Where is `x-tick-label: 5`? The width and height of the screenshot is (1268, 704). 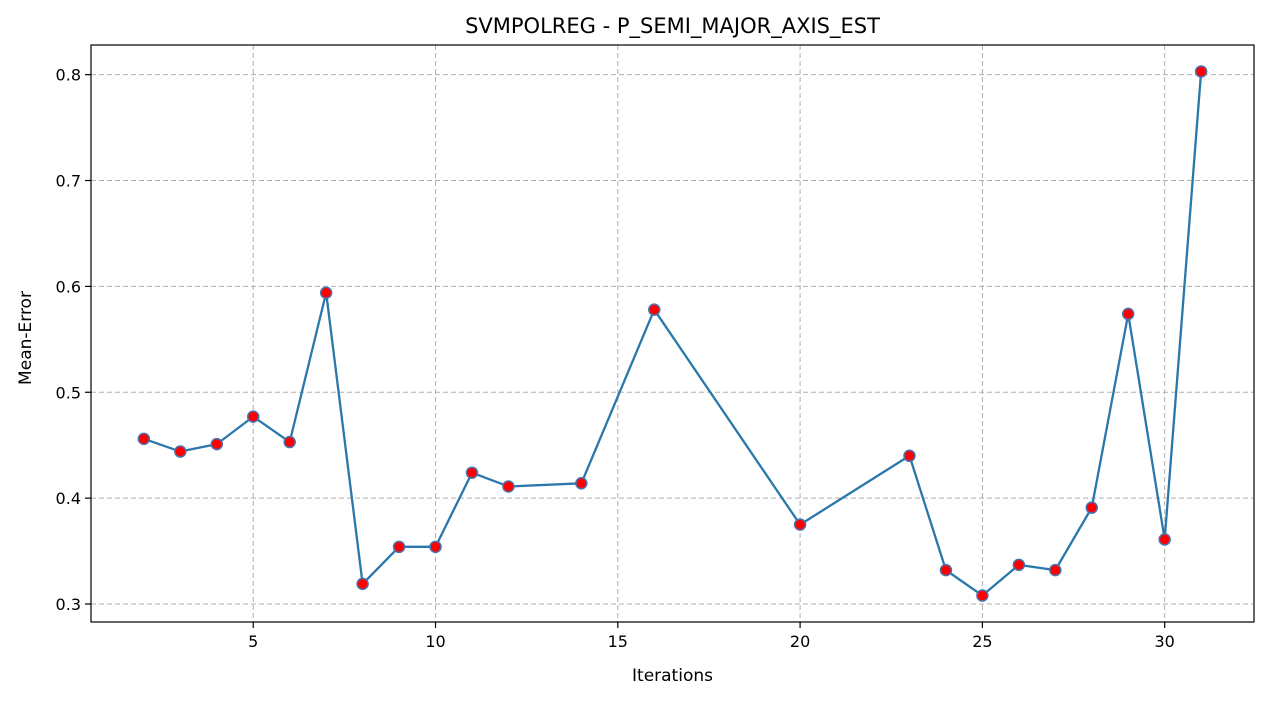 x-tick-label: 5 is located at coordinates (253, 641).